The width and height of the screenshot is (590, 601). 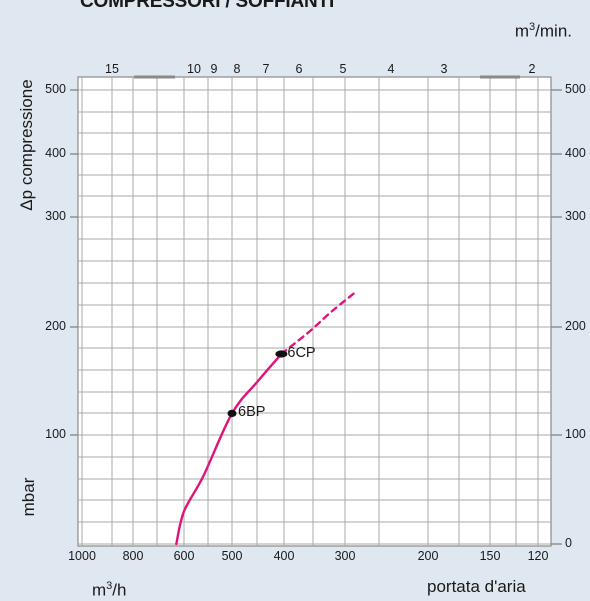 What do you see at coordinates (575, 89) in the screenshot?
I see `y-tick-label-right: 500` at bounding box center [575, 89].